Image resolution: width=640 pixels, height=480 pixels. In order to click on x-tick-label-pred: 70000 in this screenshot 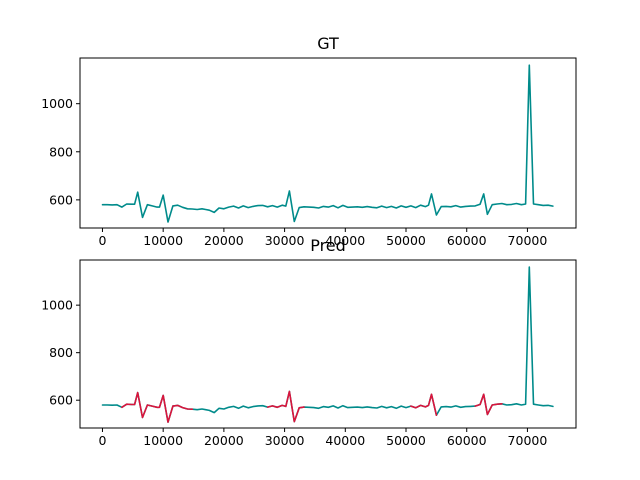, I will do `click(528, 440)`.